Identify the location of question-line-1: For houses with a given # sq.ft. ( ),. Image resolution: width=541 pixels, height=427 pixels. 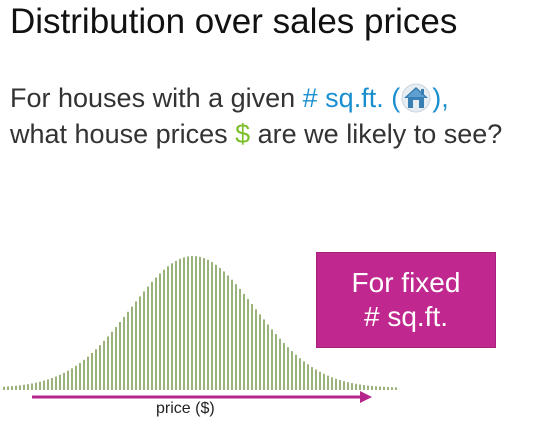
(256, 98).